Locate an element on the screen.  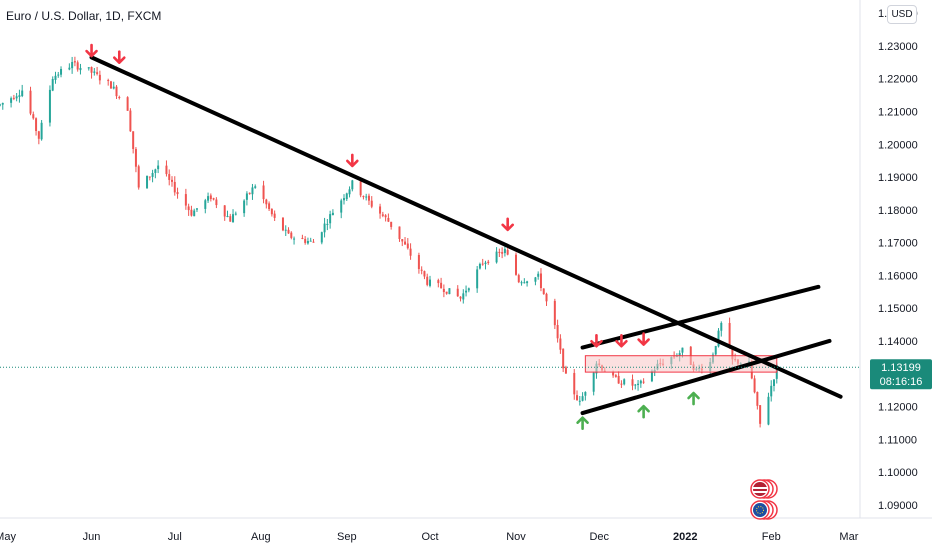
time-tick-label: Feb is located at coordinates (771, 537).